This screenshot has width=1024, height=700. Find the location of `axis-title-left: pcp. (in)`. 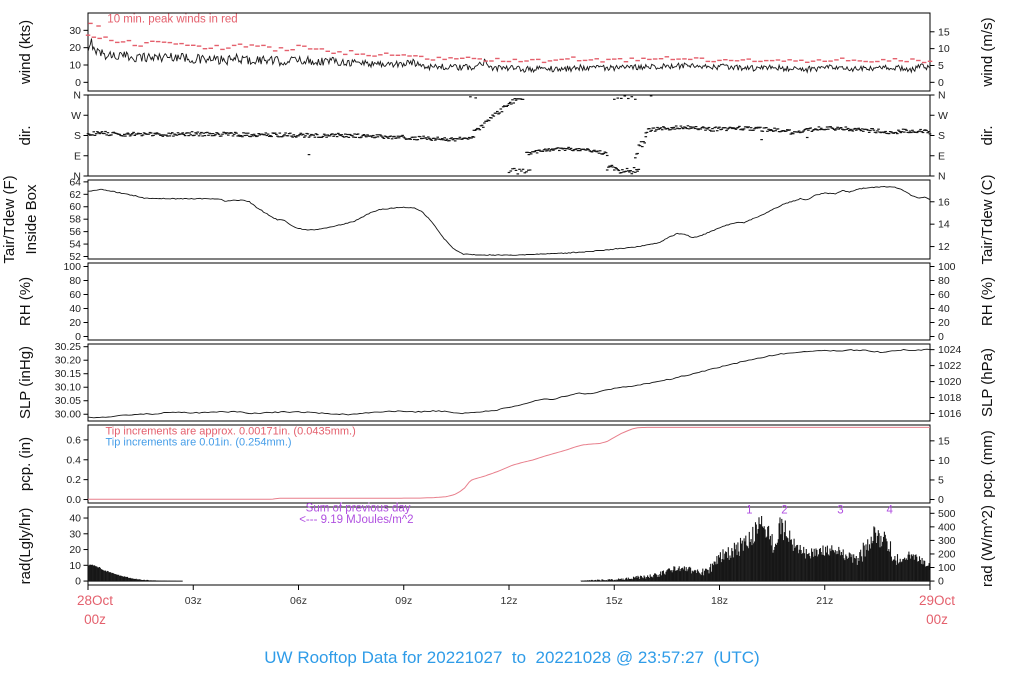

axis-title-left: pcp. (in) is located at coordinates (25, 464).